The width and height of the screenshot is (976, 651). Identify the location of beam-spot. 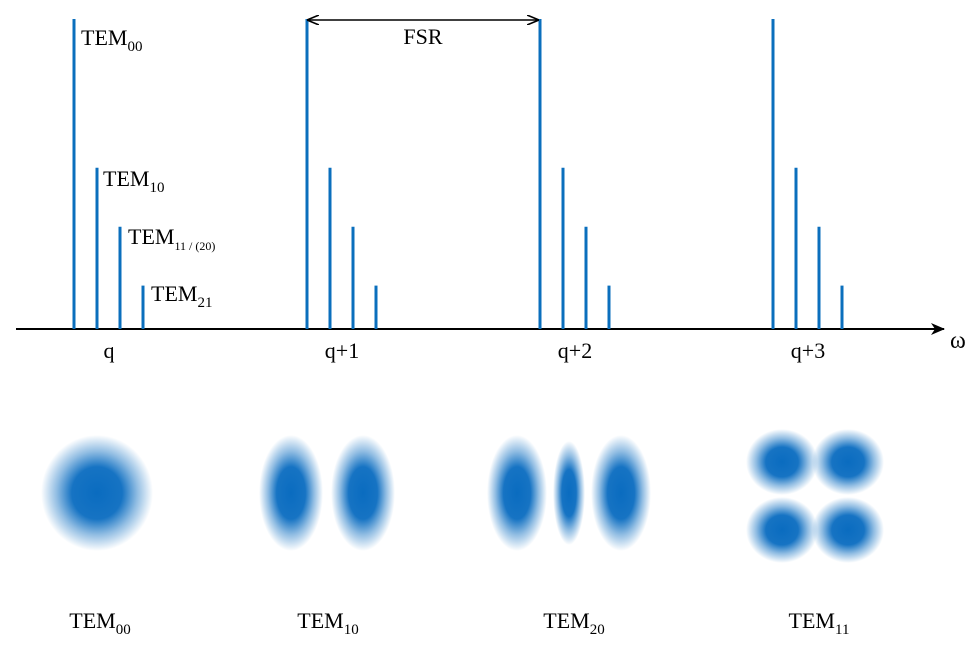
(97, 493).